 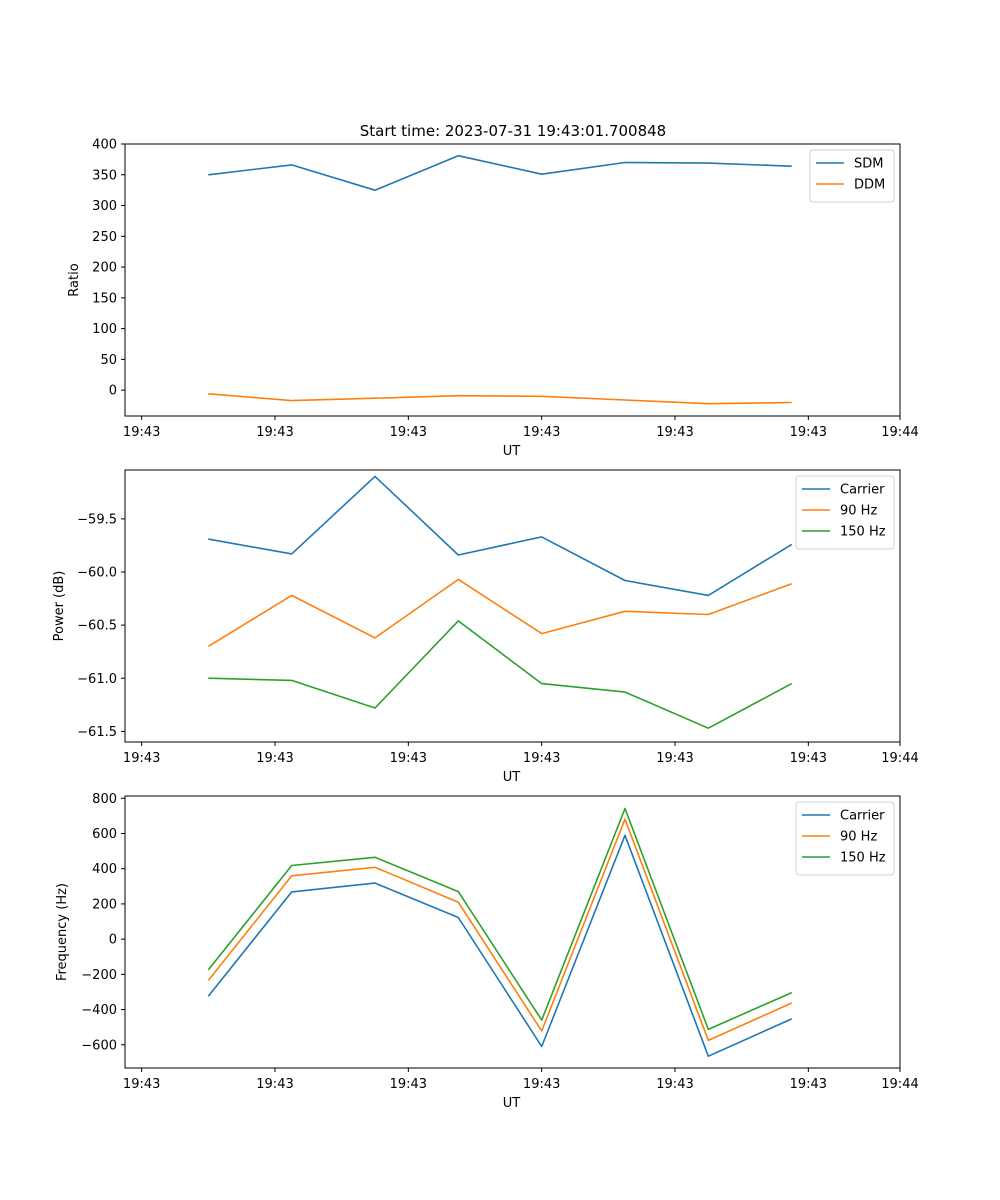 What do you see at coordinates (104, 206) in the screenshot?
I see `y-tick-label: 300` at bounding box center [104, 206].